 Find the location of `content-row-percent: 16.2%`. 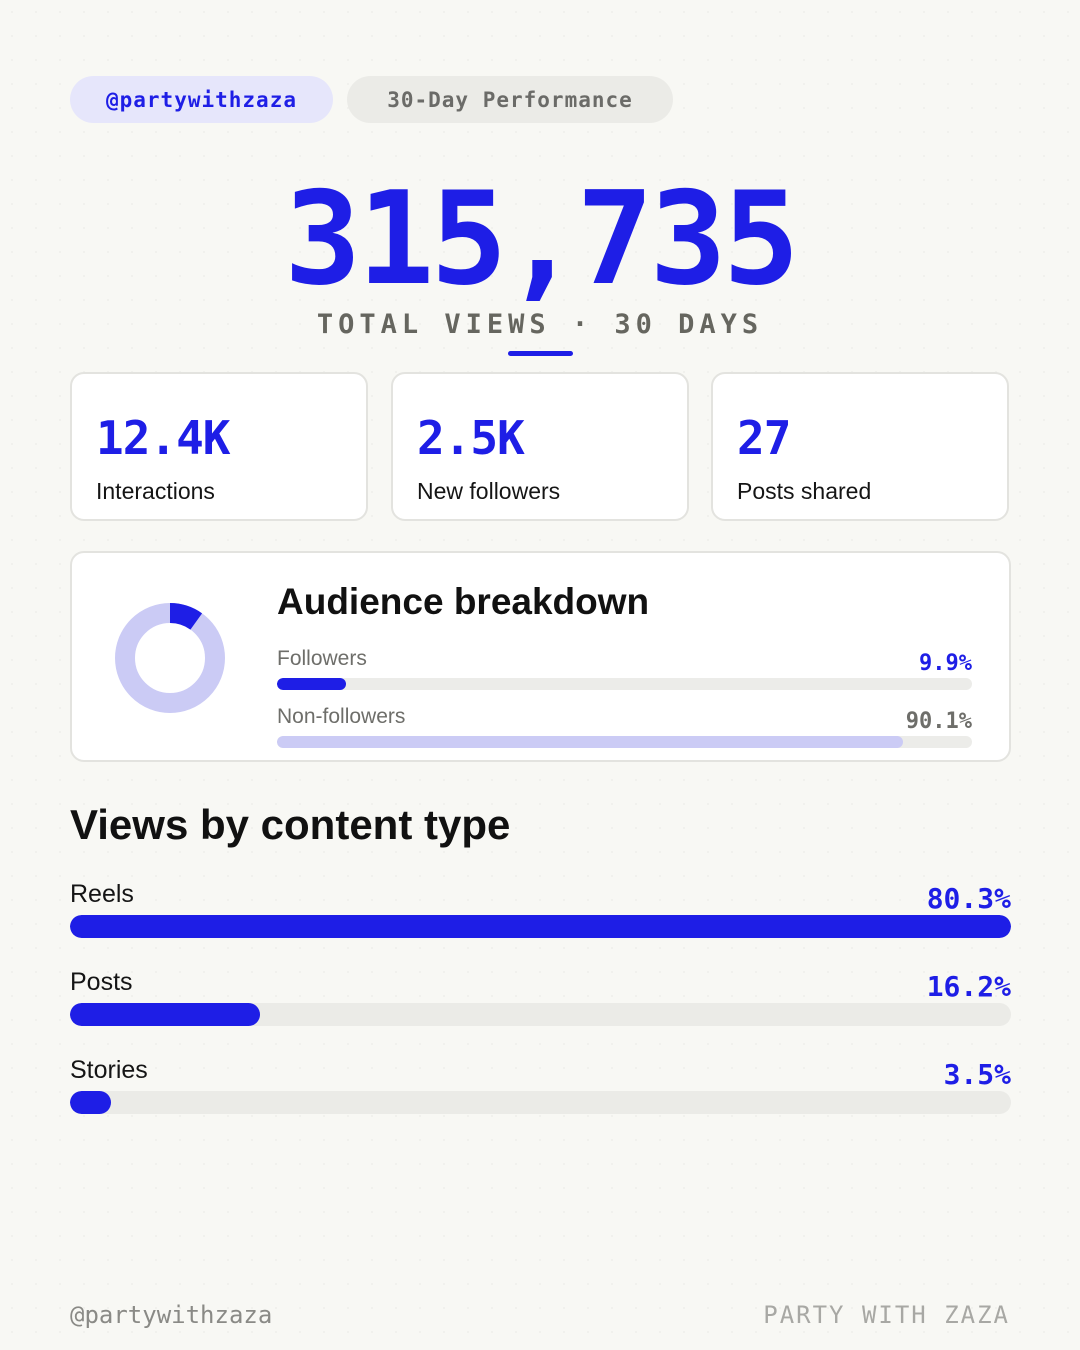

content-row-percent: 16.2% is located at coordinates (968, 986).